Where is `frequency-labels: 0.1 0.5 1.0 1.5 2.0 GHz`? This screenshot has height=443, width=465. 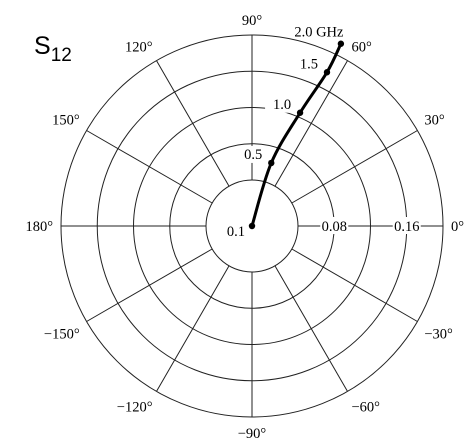 frequency-labels: 0.1 0.5 1.0 1.5 2.0 GHz is located at coordinates (283, 132).